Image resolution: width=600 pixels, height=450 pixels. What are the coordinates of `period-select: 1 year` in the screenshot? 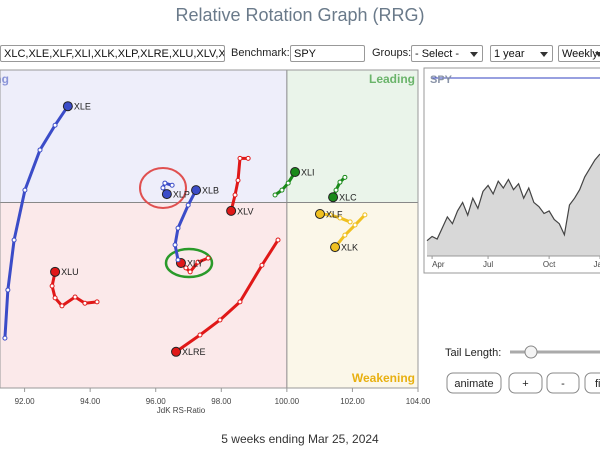 It's located at (521, 53).